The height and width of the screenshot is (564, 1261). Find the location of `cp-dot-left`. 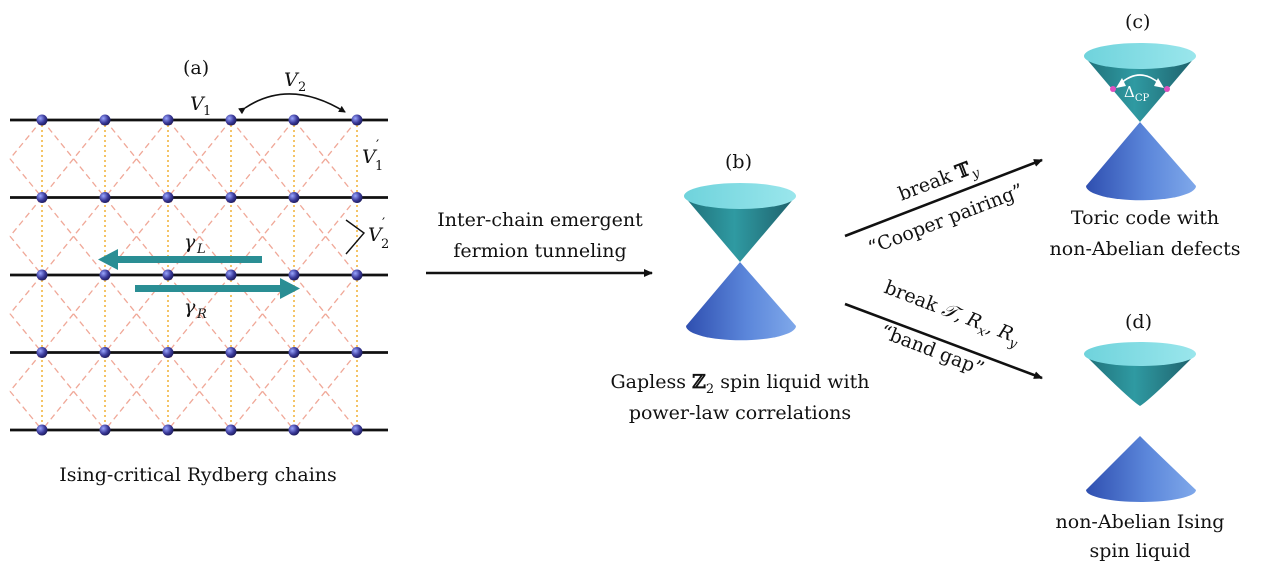

cp-dot-left is located at coordinates (1113, 89).